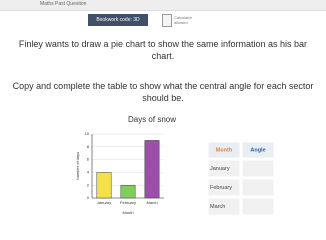 This screenshot has height=240, width=326. What do you see at coordinates (152, 119) in the screenshot?
I see `chart-title: Days of snow` at bounding box center [152, 119].